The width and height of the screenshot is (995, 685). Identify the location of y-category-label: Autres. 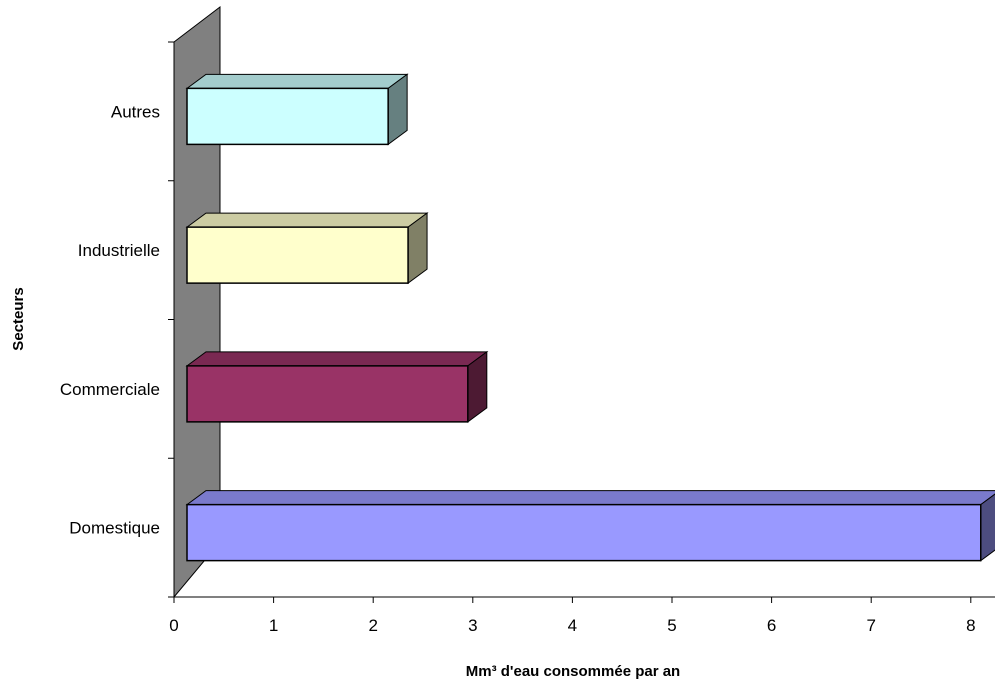
(135, 111).